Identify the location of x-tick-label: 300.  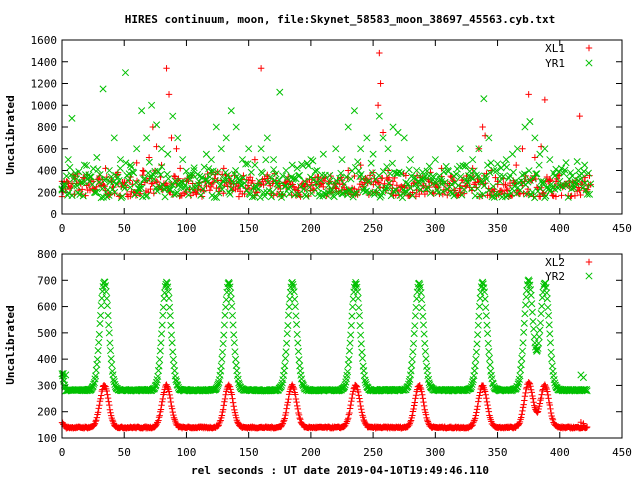
(435, 228).